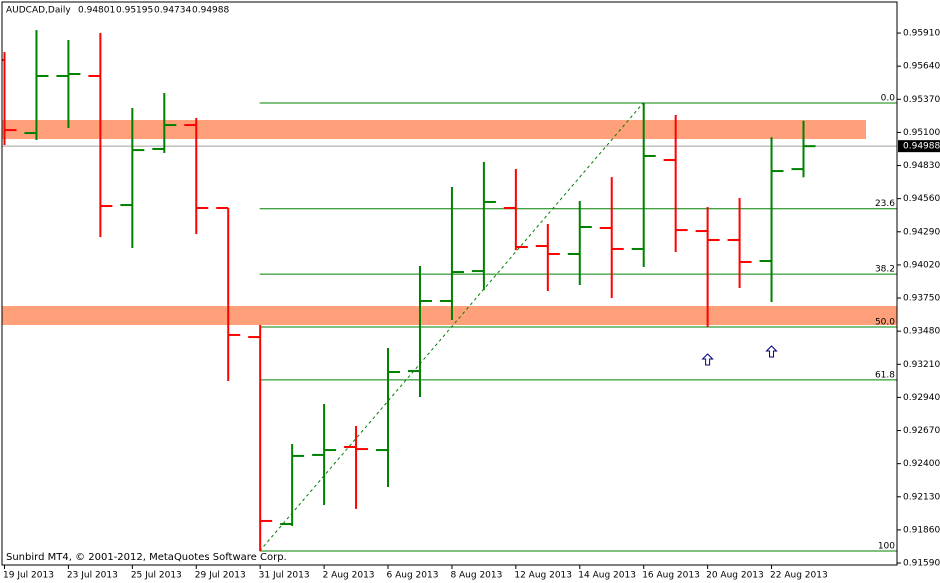 The height and width of the screenshot is (583, 940). What do you see at coordinates (349, 576) in the screenshot?
I see `x-tick-label: 2 Aug 2013` at bounding box center [349, 576].